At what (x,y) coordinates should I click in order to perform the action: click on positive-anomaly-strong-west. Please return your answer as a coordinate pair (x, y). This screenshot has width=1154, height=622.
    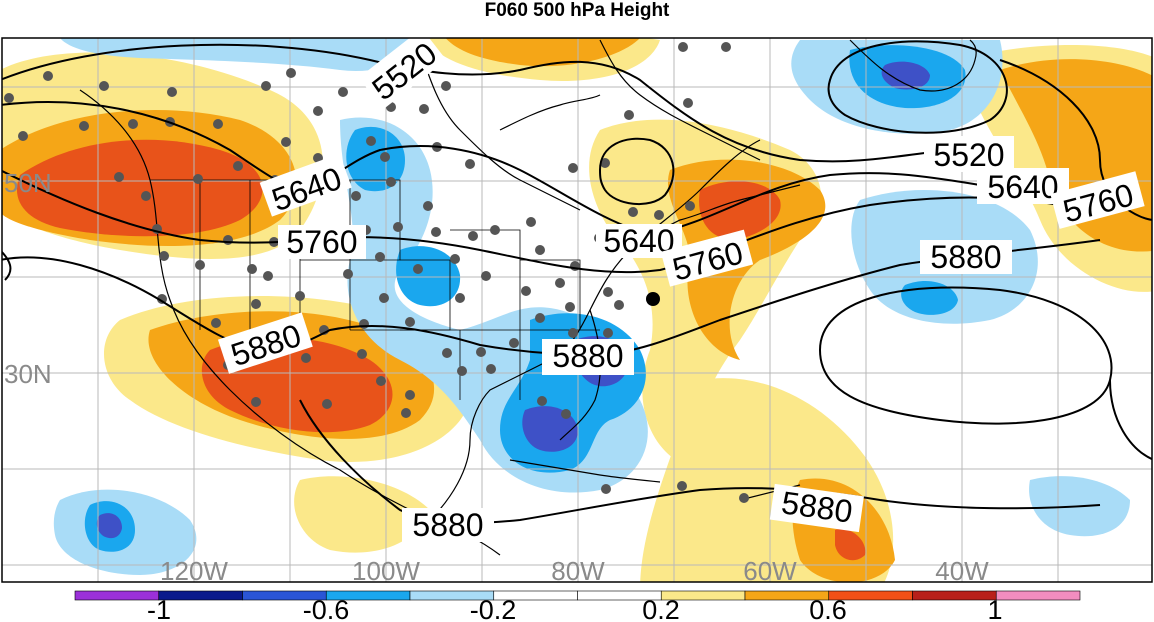
    Looking at the image, I should click on (139, 188).